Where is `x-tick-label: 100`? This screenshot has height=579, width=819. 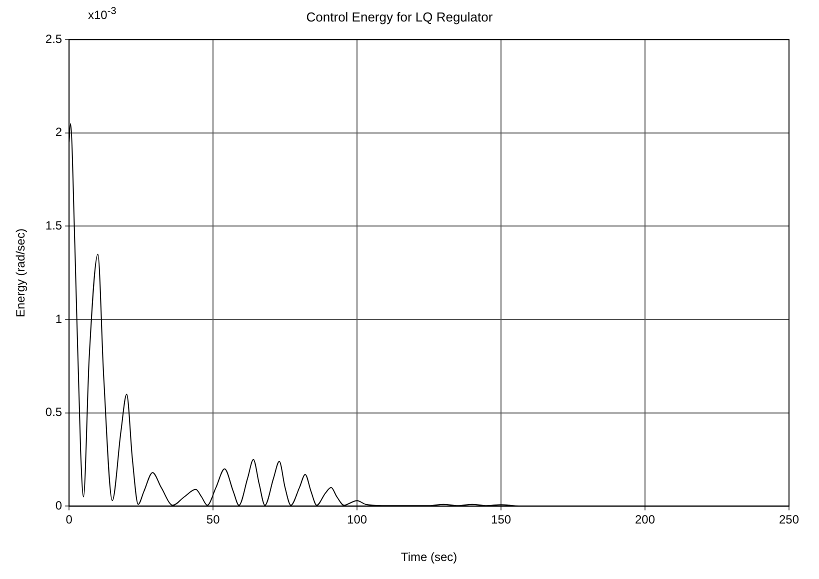
x-tick-label: 100 is located at coordinates (357, 519).